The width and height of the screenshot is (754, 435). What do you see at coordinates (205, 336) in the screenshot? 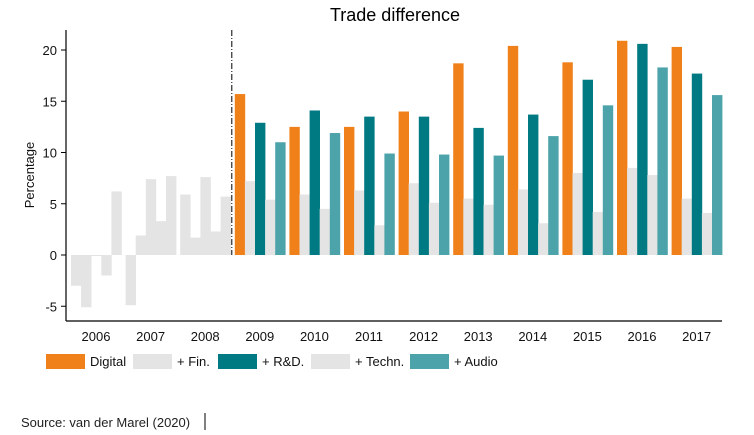
I see `x-tick-label: 2008` at bounding box center [205, 336].